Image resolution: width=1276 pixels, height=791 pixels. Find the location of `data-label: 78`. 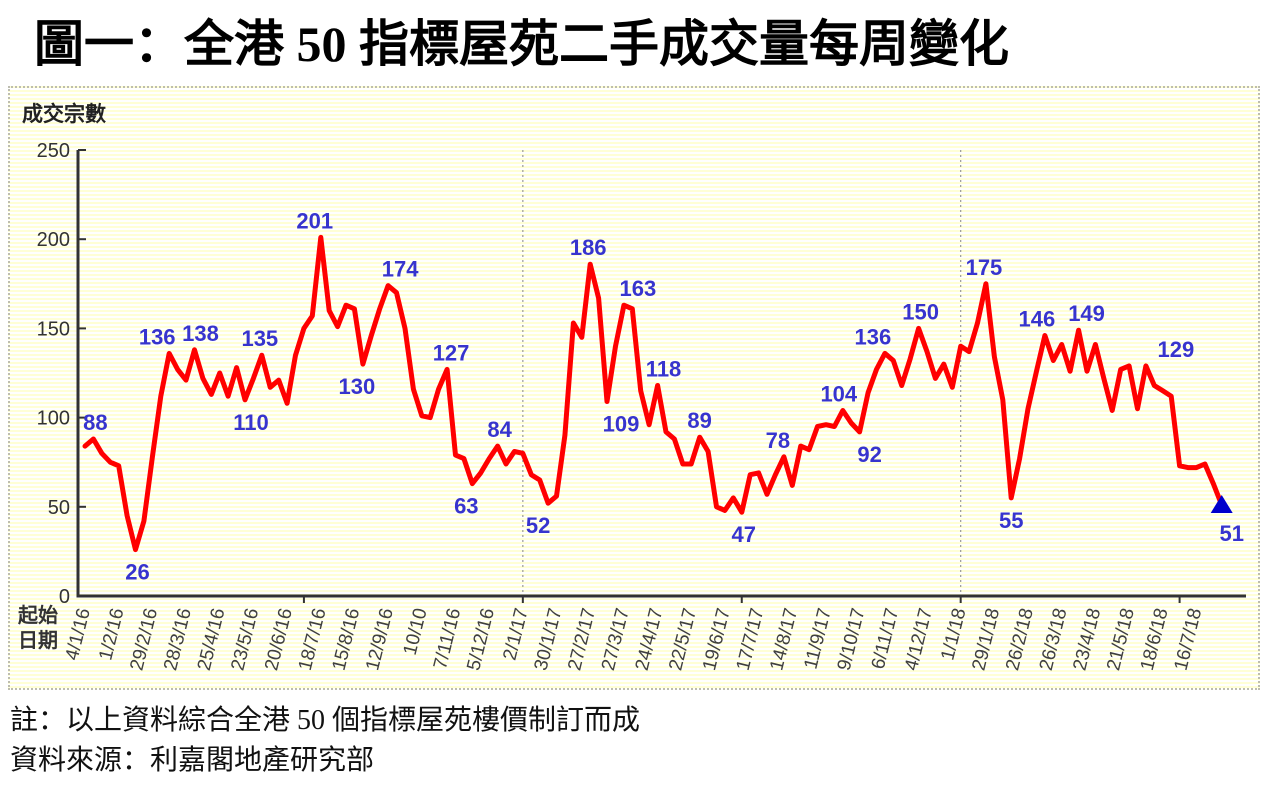

data-label: 78 is located at coordinates (778, 440).